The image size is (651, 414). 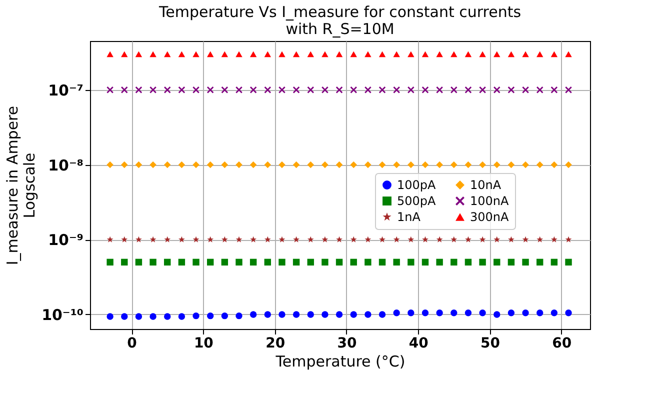 I want to click on legend-label: 500pA, so click(x=417, y=201).